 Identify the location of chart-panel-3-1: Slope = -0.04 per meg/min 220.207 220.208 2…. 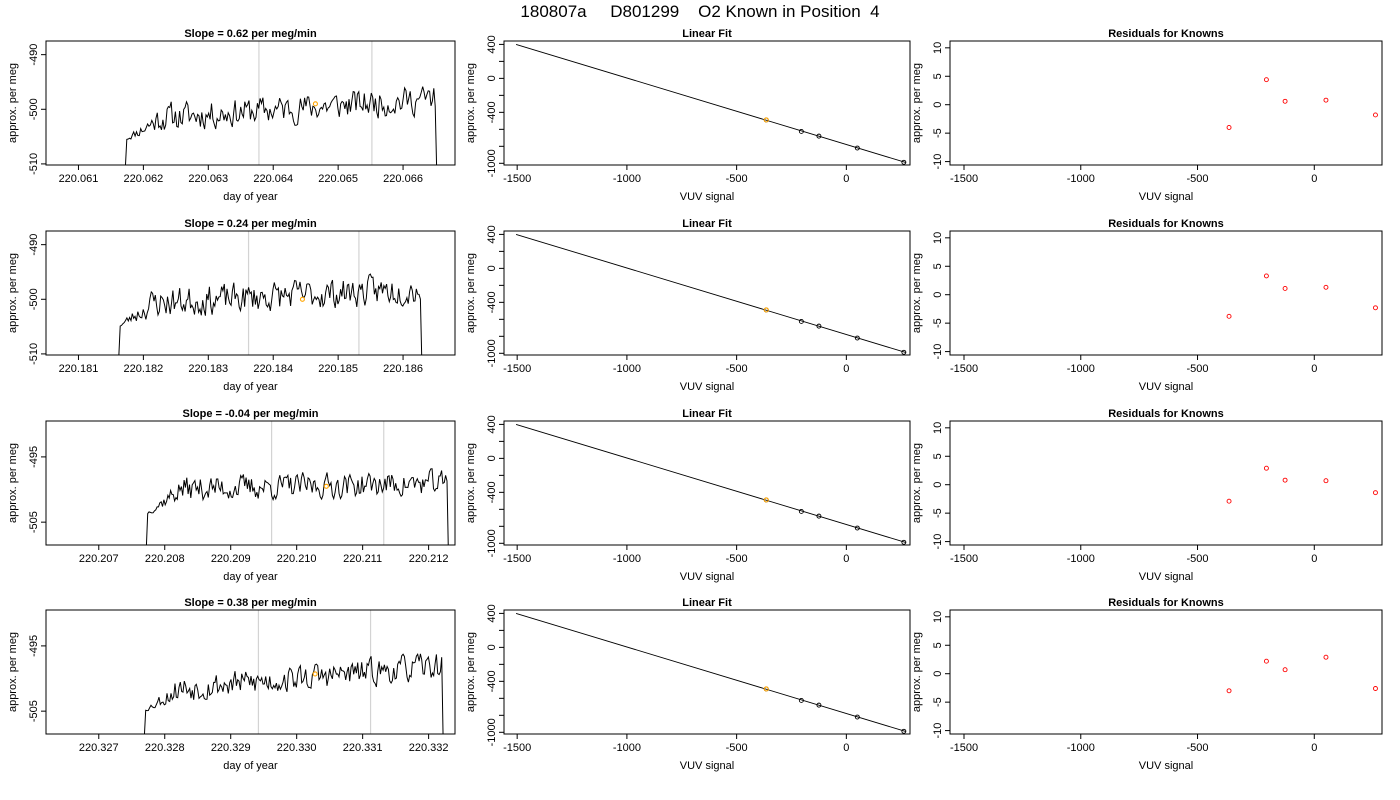
(231, 495).